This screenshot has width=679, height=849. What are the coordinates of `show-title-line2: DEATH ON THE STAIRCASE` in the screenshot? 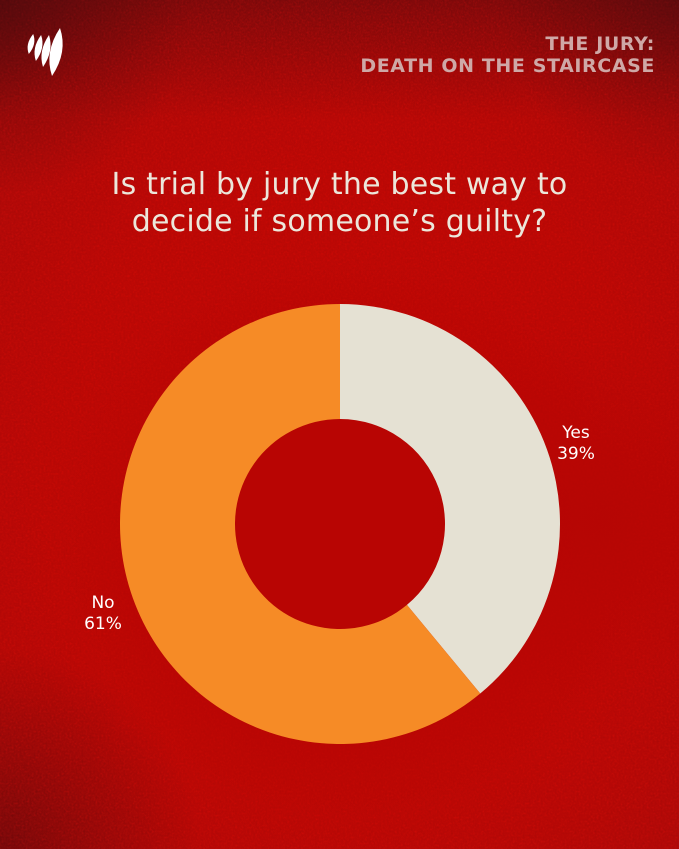 It's located at (507, 66).